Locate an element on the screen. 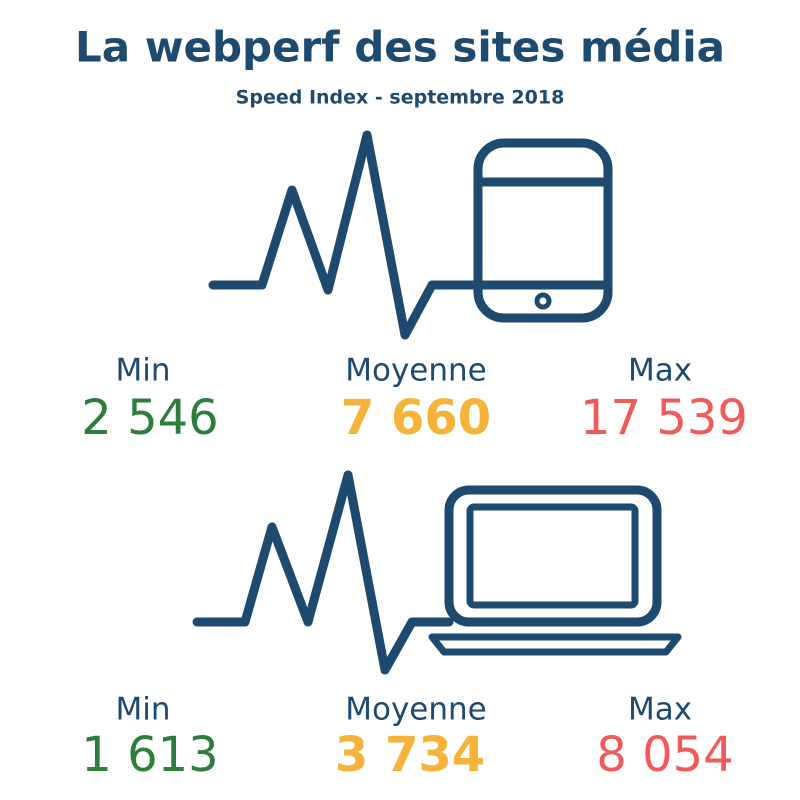 This screenshot has height=800, width=800. subtitle: Speed Index - septembre 2018 is located at coordinates (400, 98).